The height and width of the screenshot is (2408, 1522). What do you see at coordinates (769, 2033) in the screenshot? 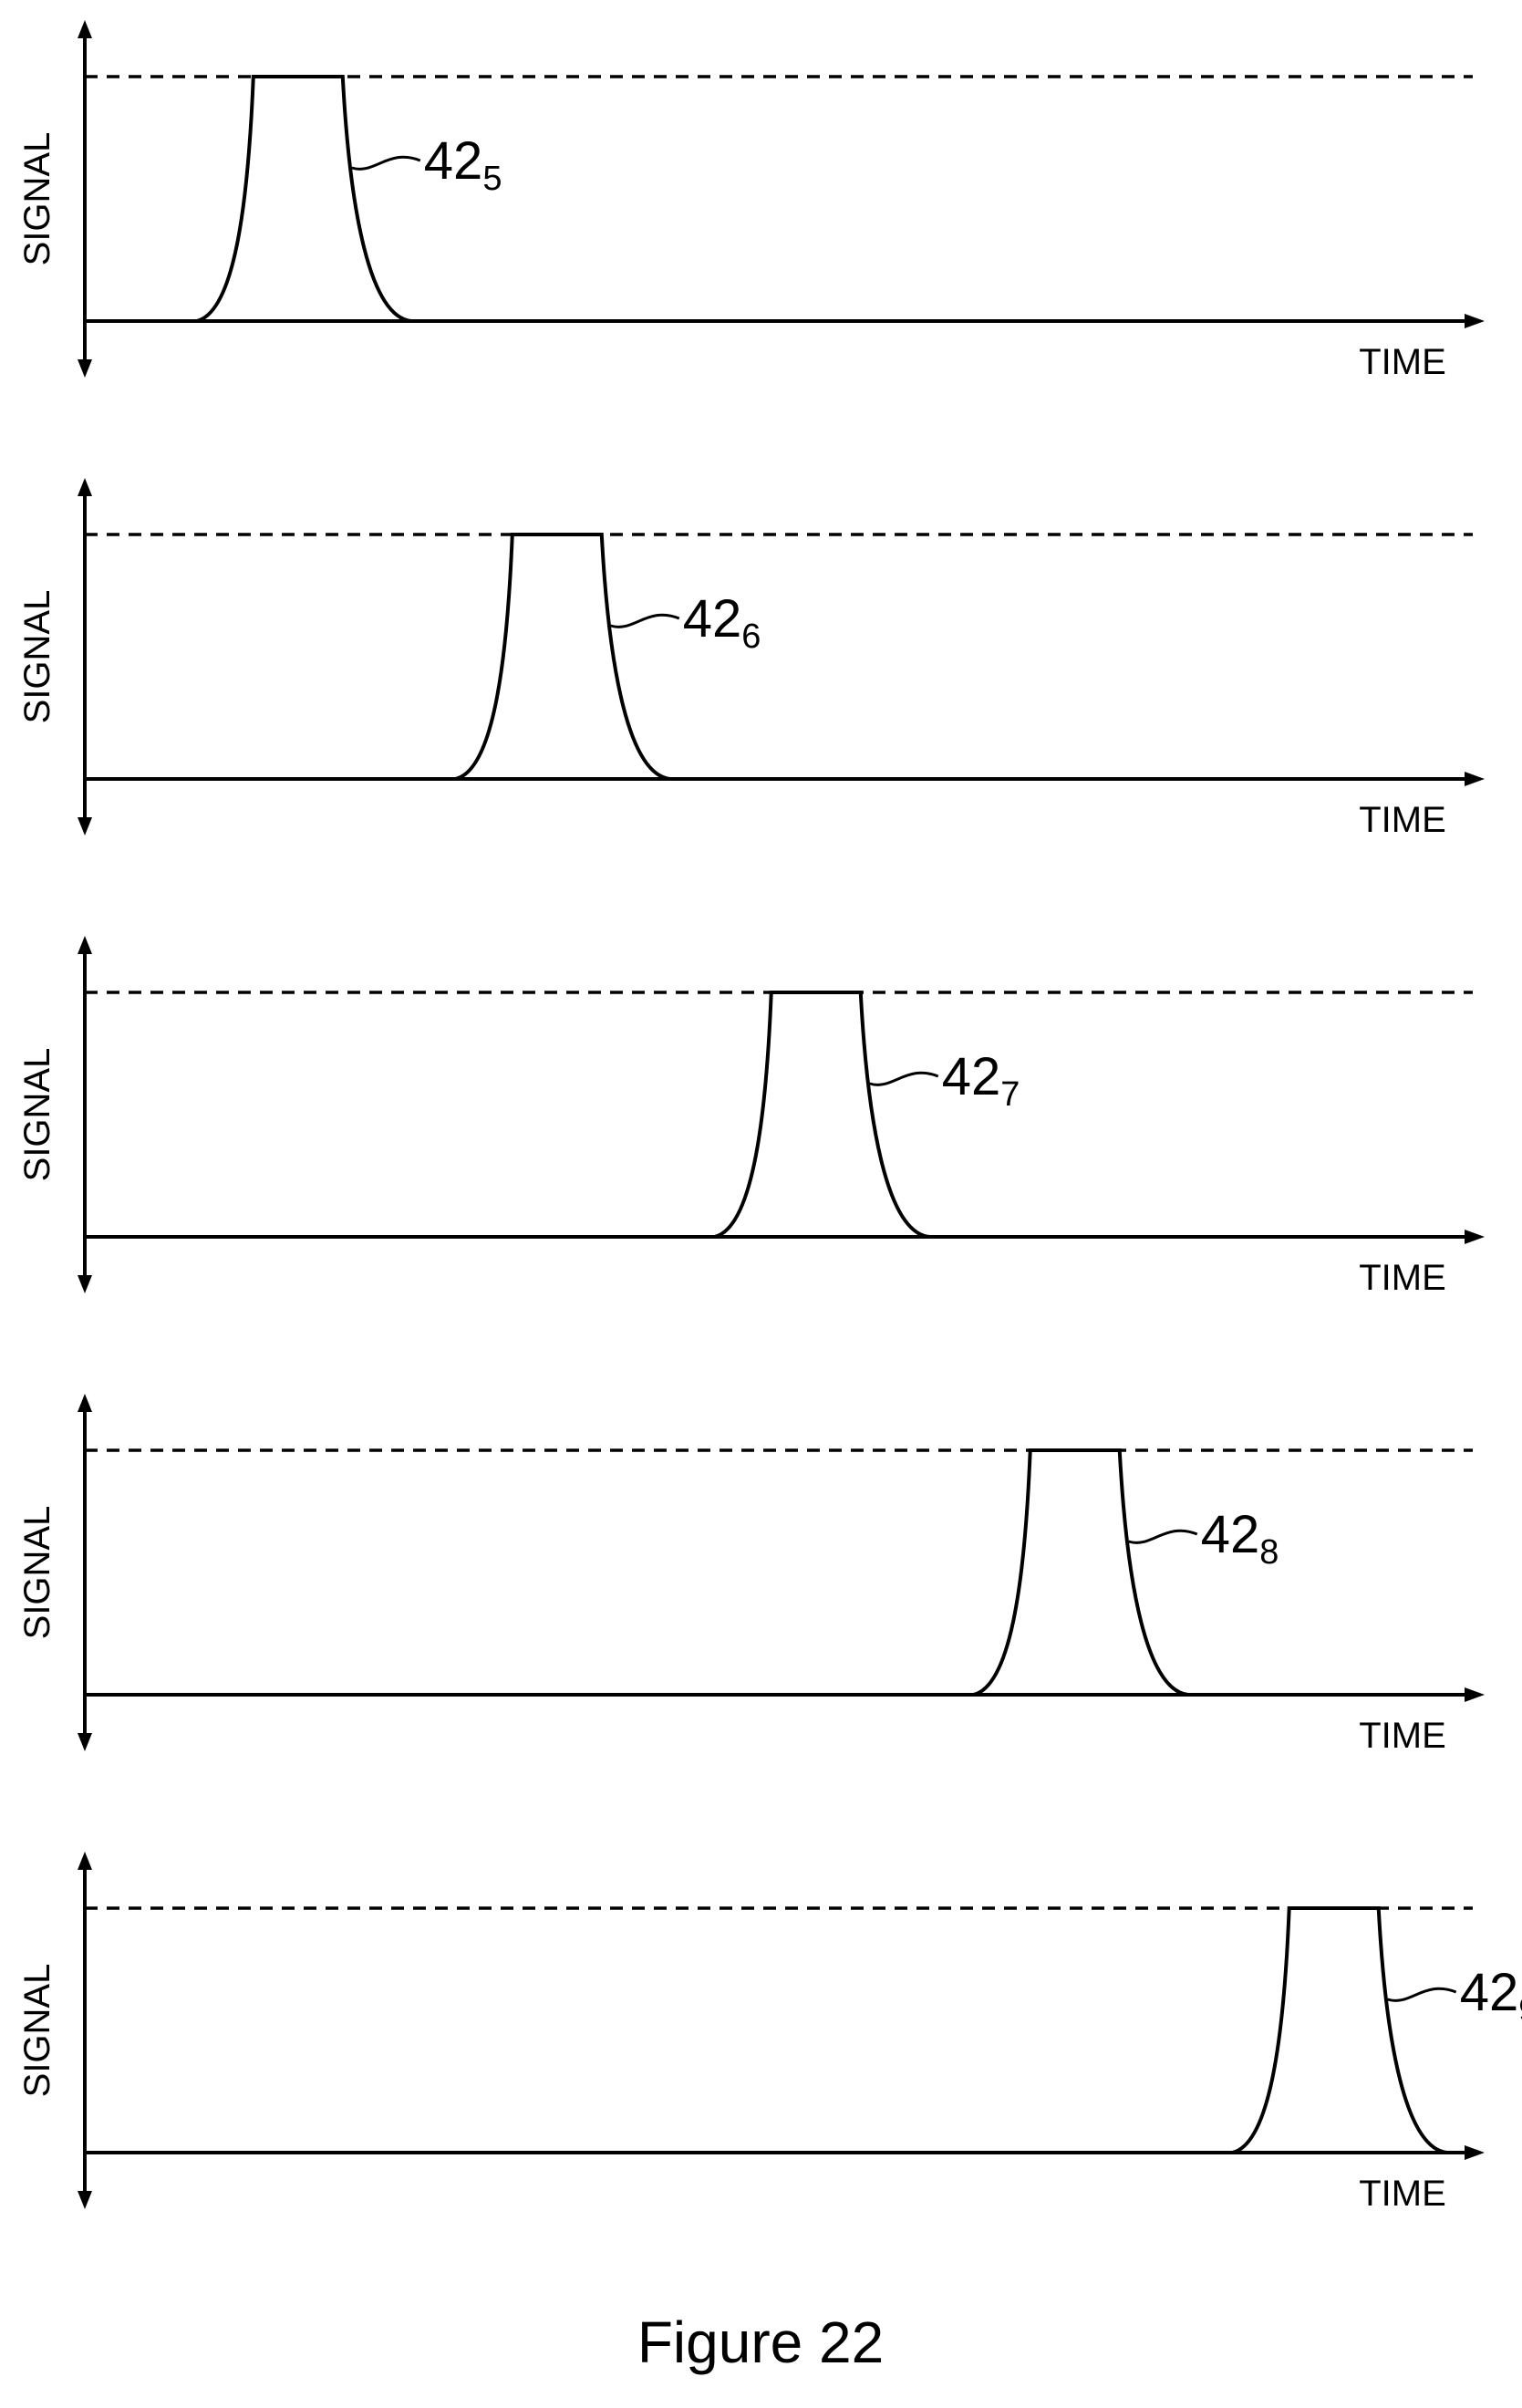
I see `signal-panel: 429 SIGNAL TIME` at bounding box center [769, 2033].